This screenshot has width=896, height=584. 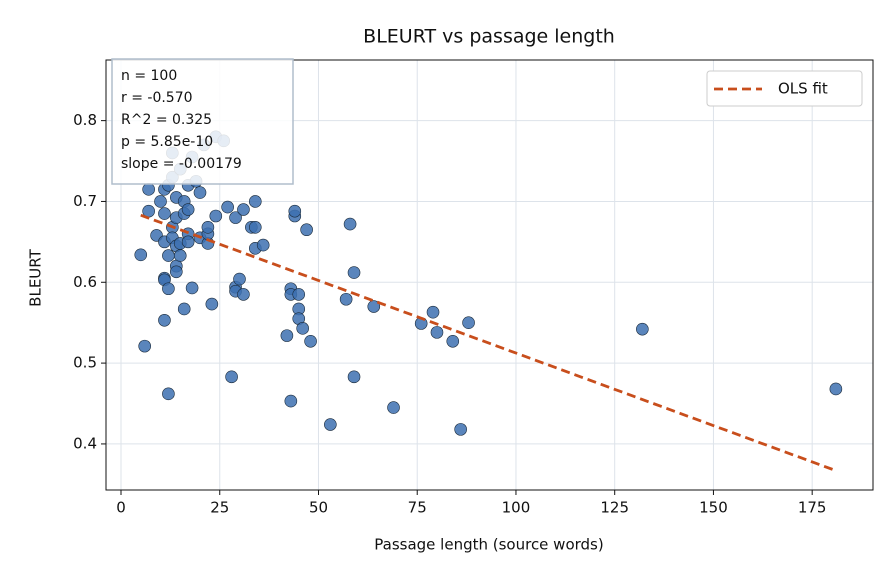 What do you see at coordinates (85, 443) in the screenshot?
I see `y-tick-label: 0.4` at bounding box center [85, 443].